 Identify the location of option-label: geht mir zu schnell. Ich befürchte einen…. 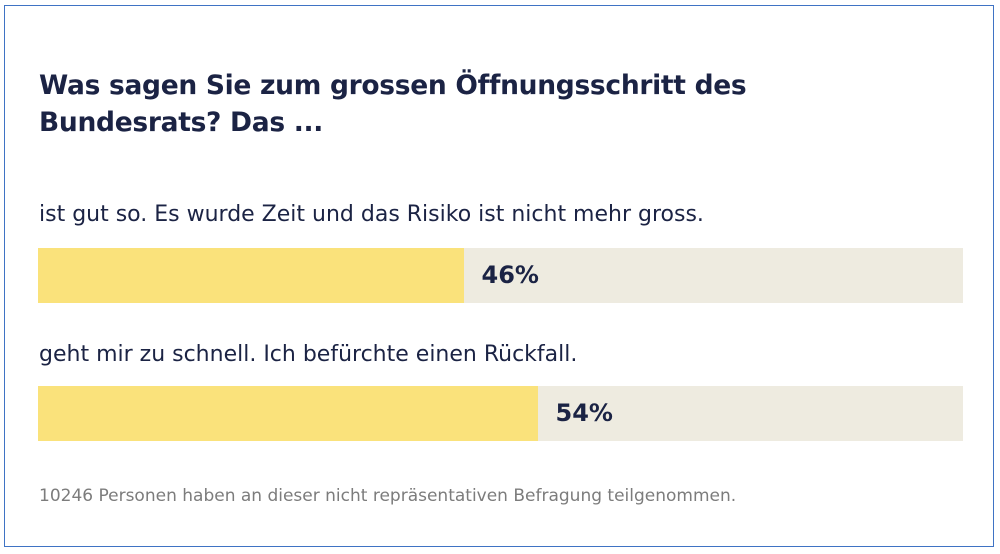
(308, 354).